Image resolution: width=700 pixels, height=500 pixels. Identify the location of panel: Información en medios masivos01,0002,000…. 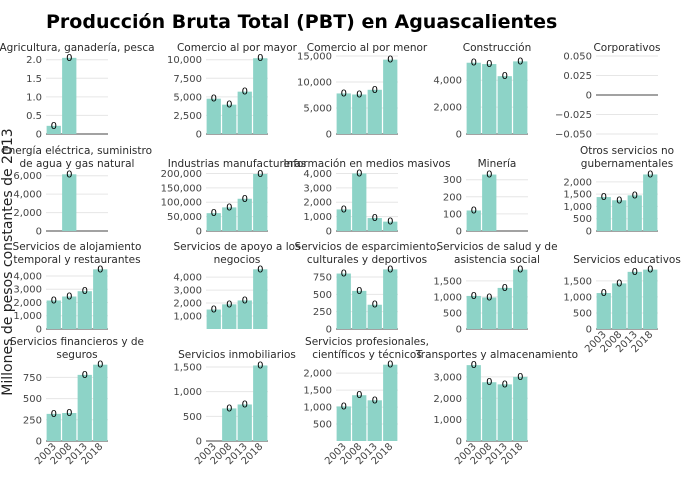
(367, 198).